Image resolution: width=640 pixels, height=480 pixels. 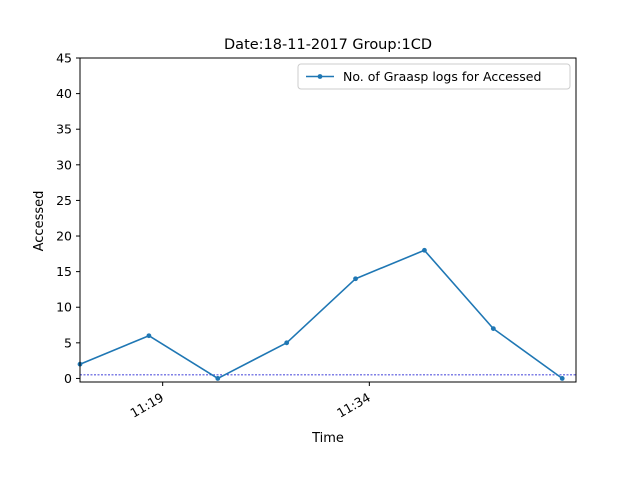 I want to click on y-axis: 0 5 10 15 20 25 30 35 40 45, so click(x=68, y=218).